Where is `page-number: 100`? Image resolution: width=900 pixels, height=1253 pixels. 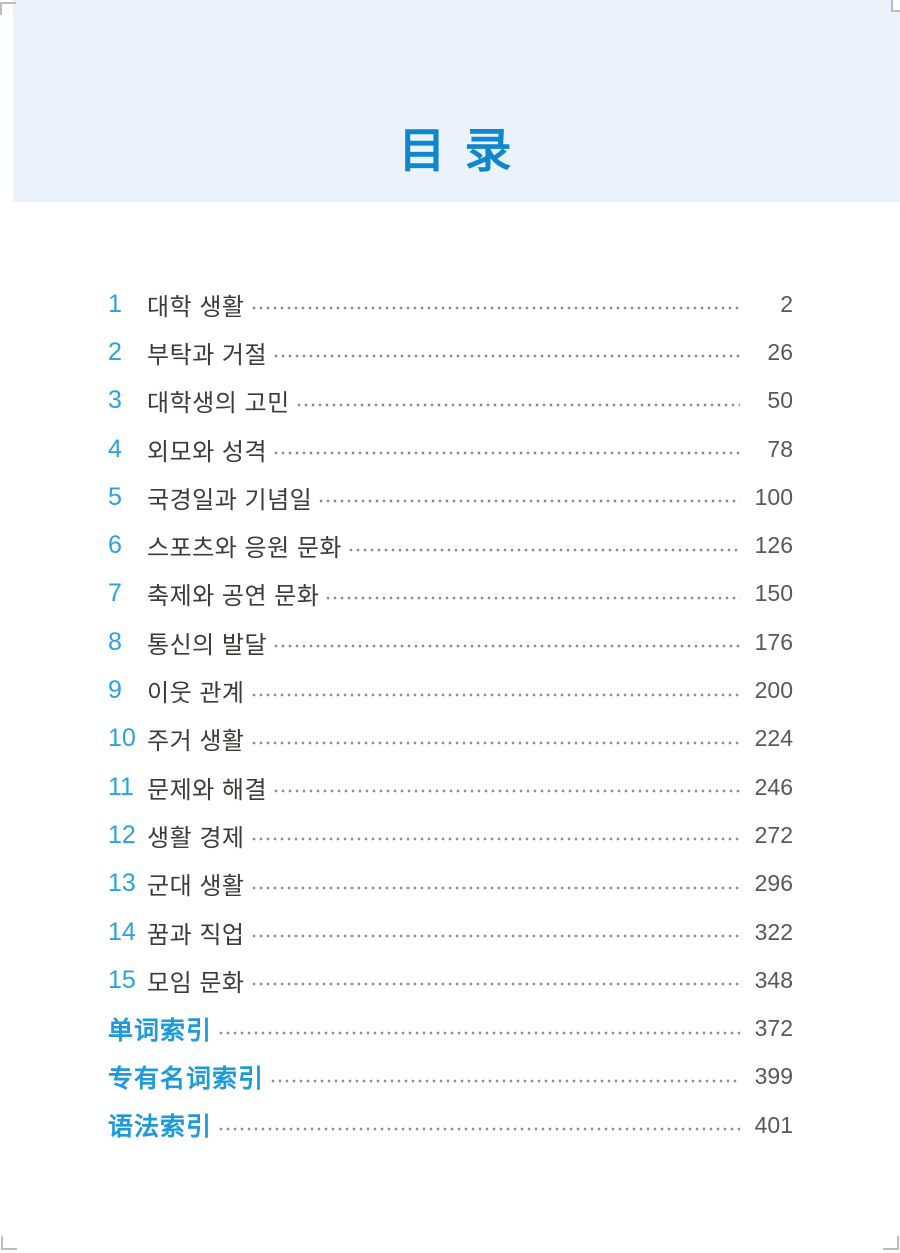
page-number: 100 is located at coordinates (773, 496).